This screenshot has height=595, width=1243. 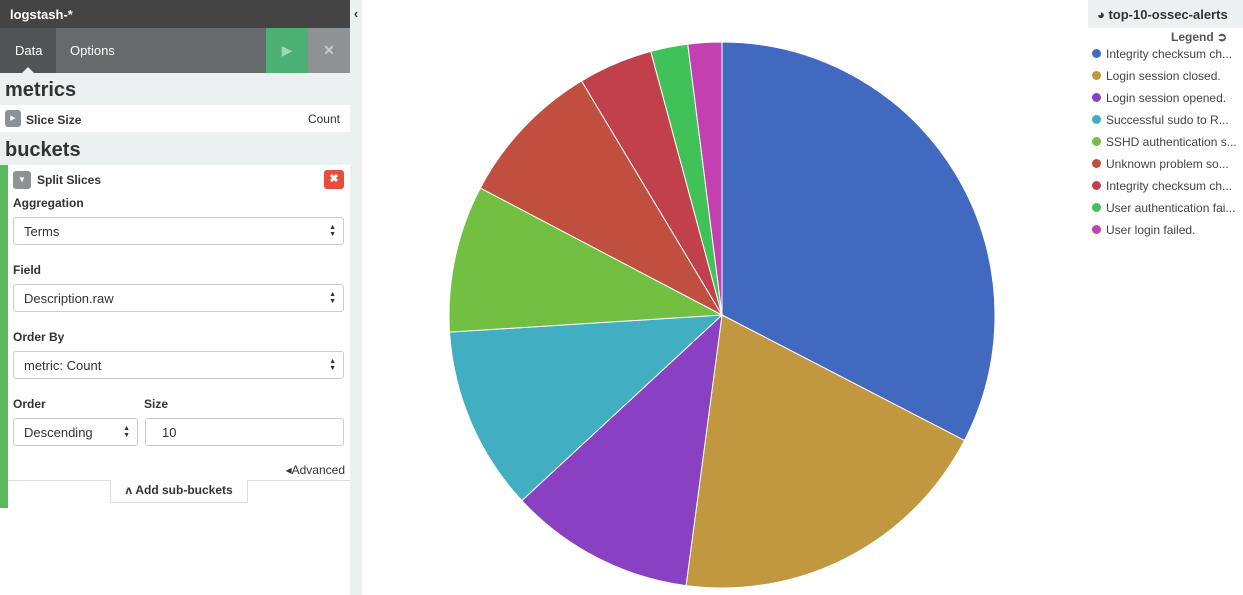 I want to click on field-label: Order By, so click(x=39, y=337).